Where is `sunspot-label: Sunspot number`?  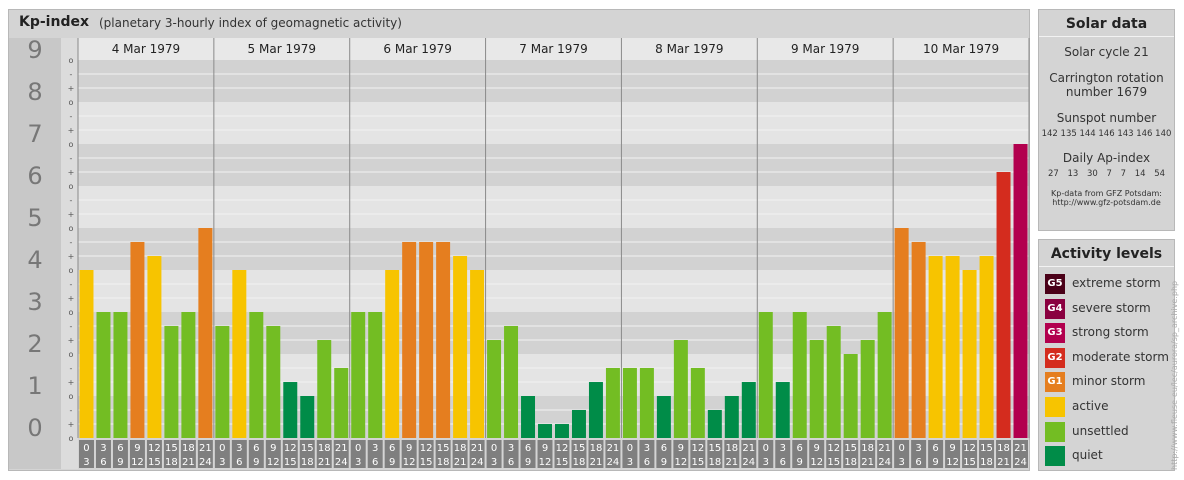 sunspot-label: Sunspot number is located at coordinates (1106, 118).